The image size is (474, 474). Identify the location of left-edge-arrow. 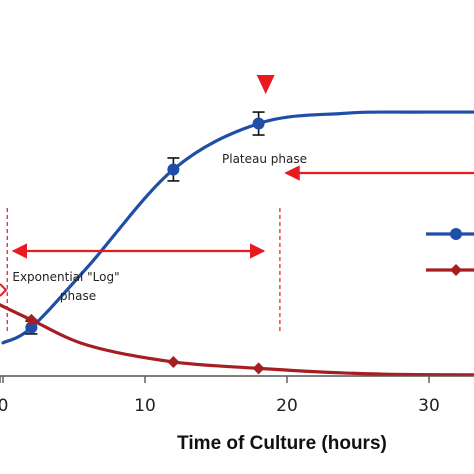
(4, 290).